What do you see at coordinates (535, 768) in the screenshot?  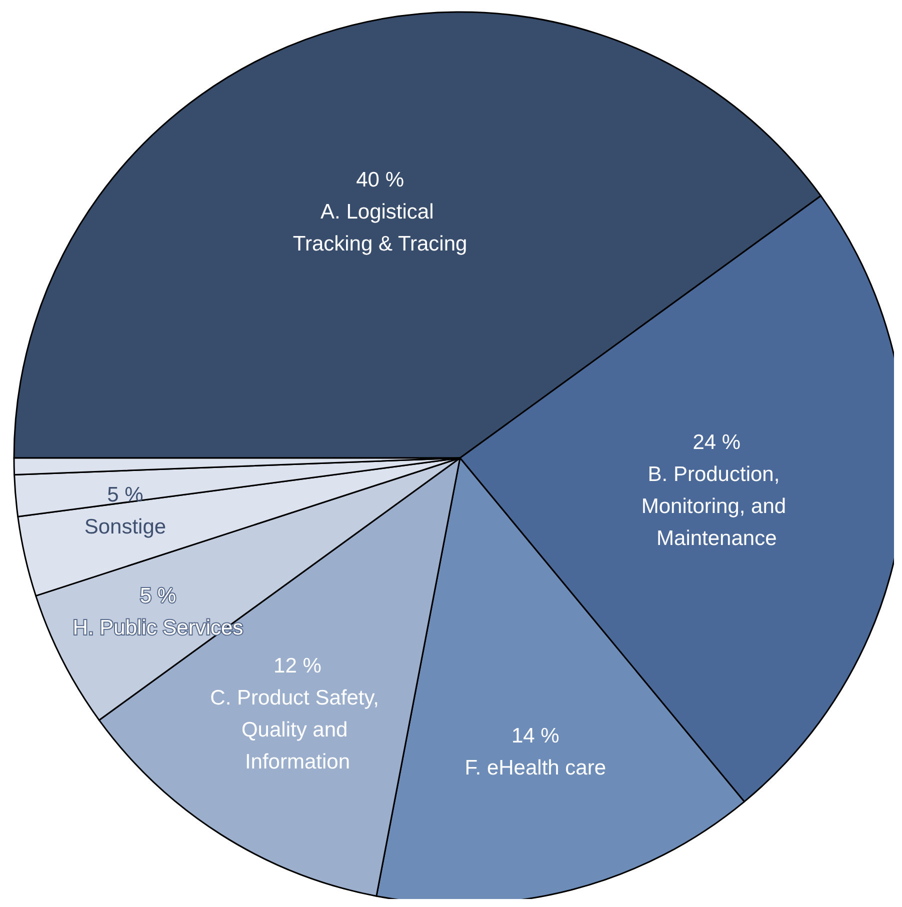 I see `slice-label: F. eHealth care` at bounding box center [535, 768].